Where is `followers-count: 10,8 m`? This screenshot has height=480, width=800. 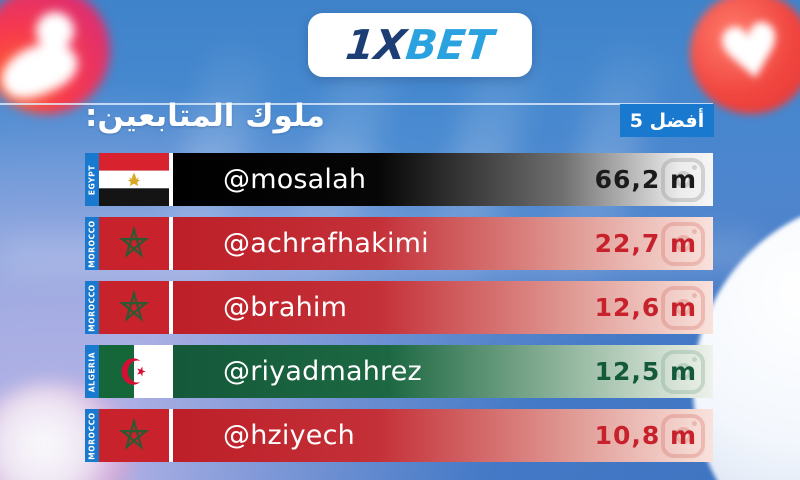 followers-count: 10,8 m is located at coordinates (645, 435).